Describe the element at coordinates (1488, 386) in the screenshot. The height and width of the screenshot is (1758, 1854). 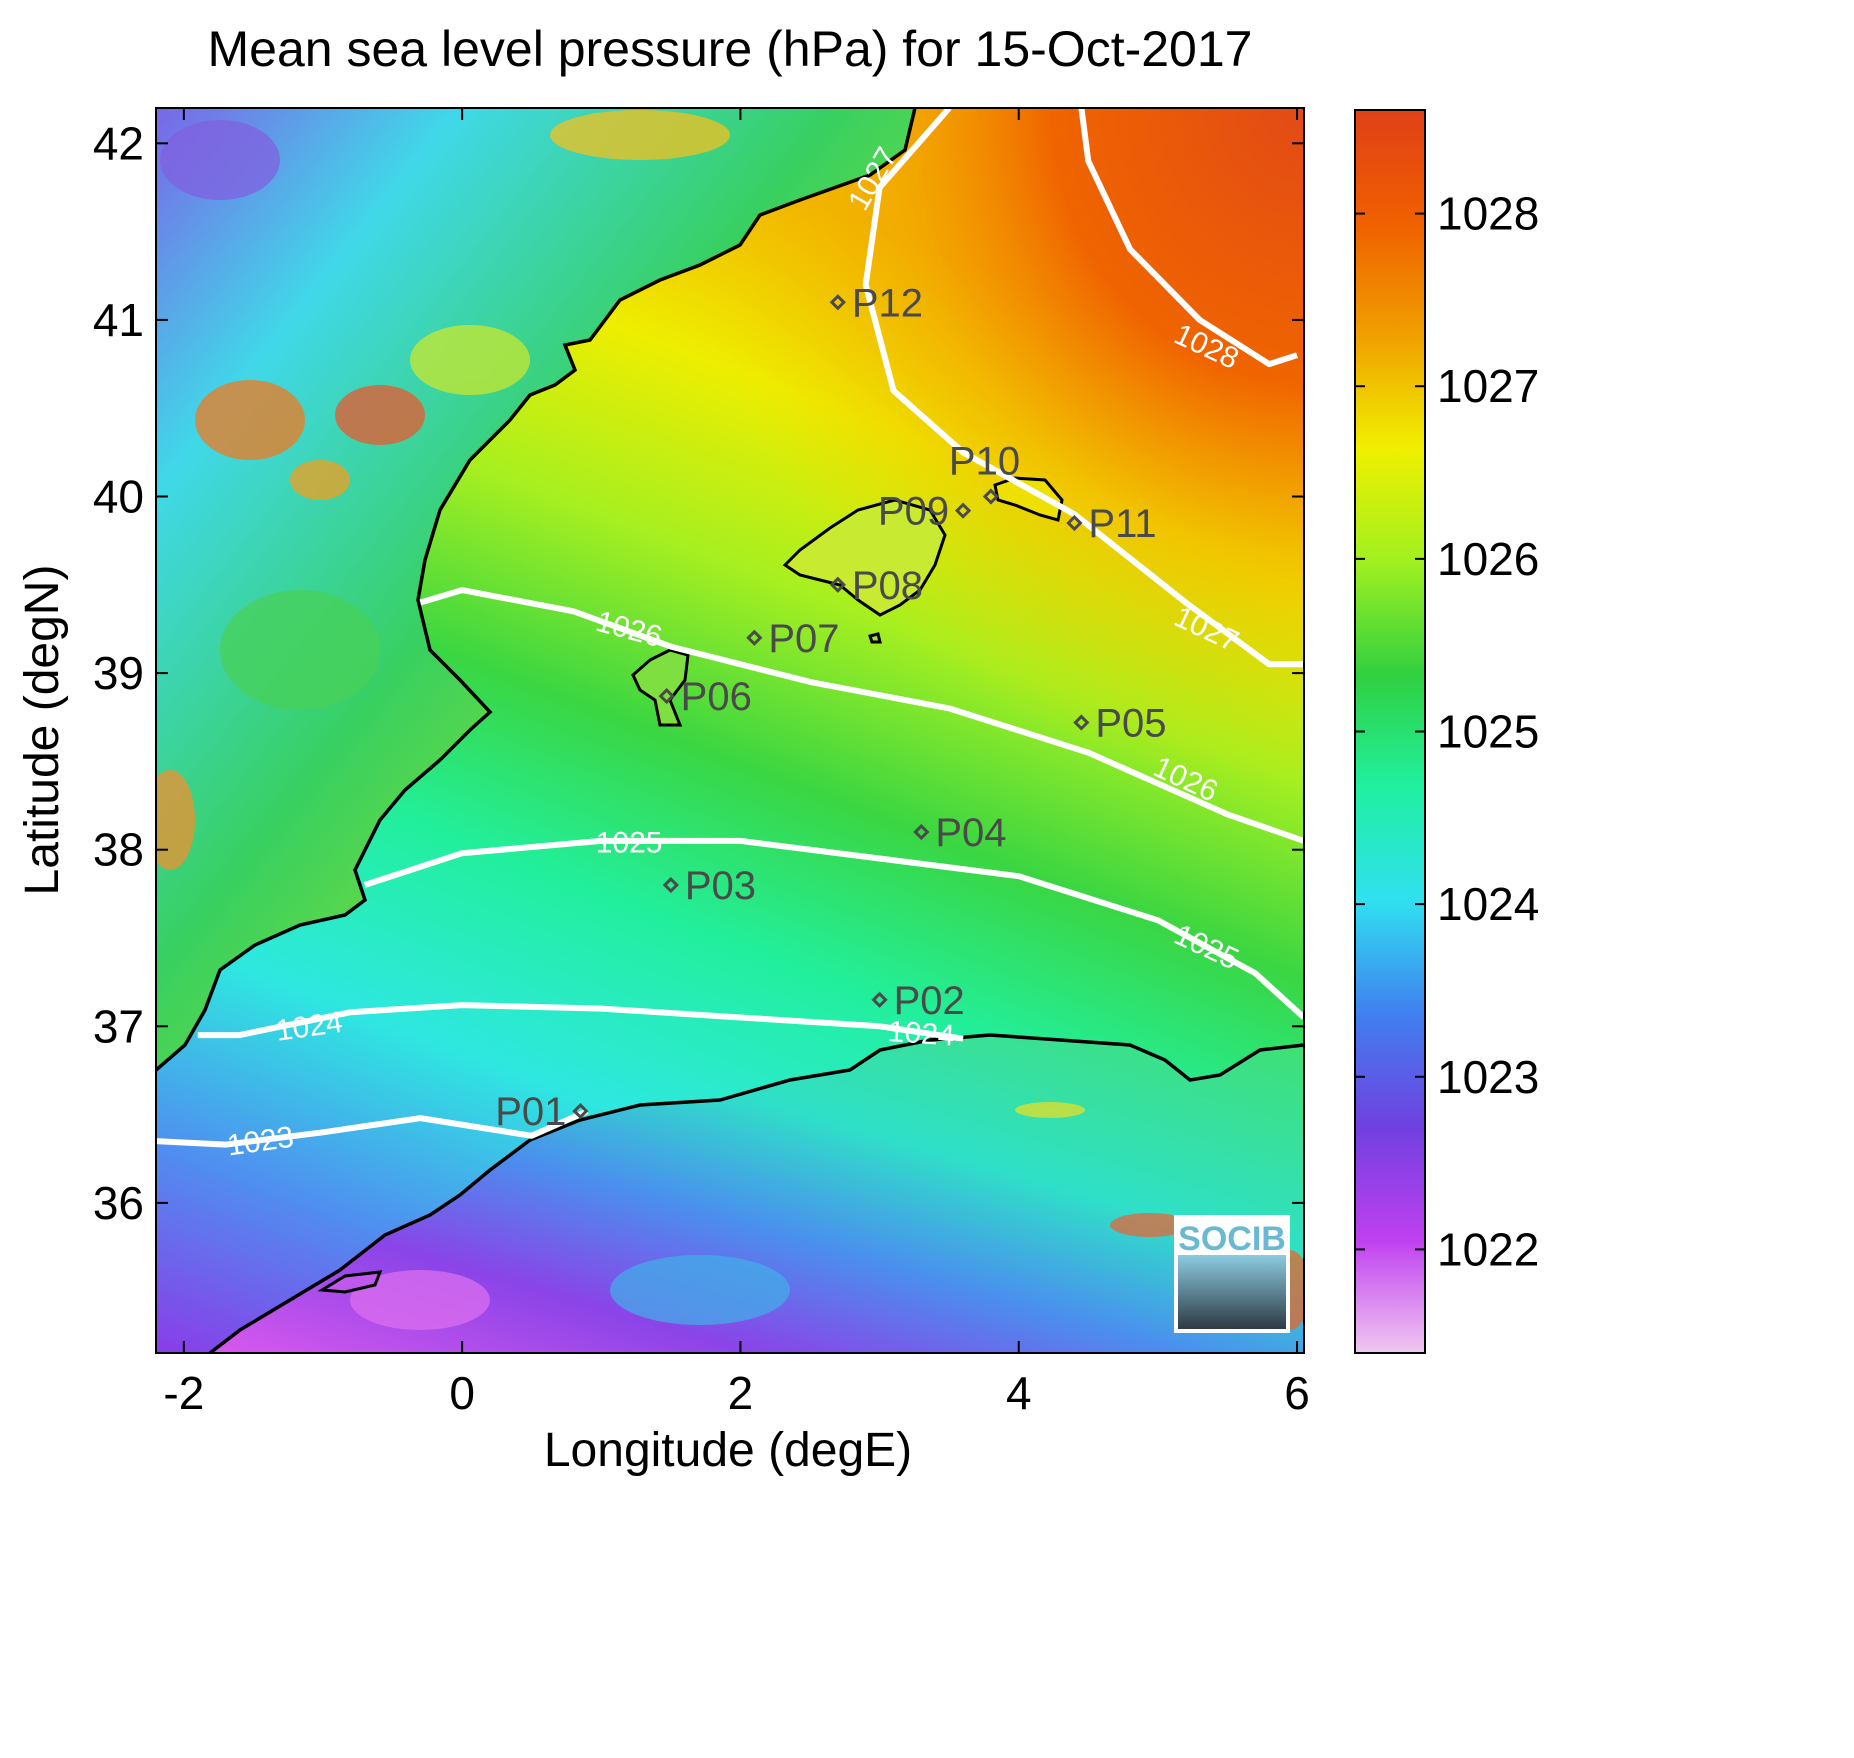
I see `colorbar-tick-label: 1027` at that location.